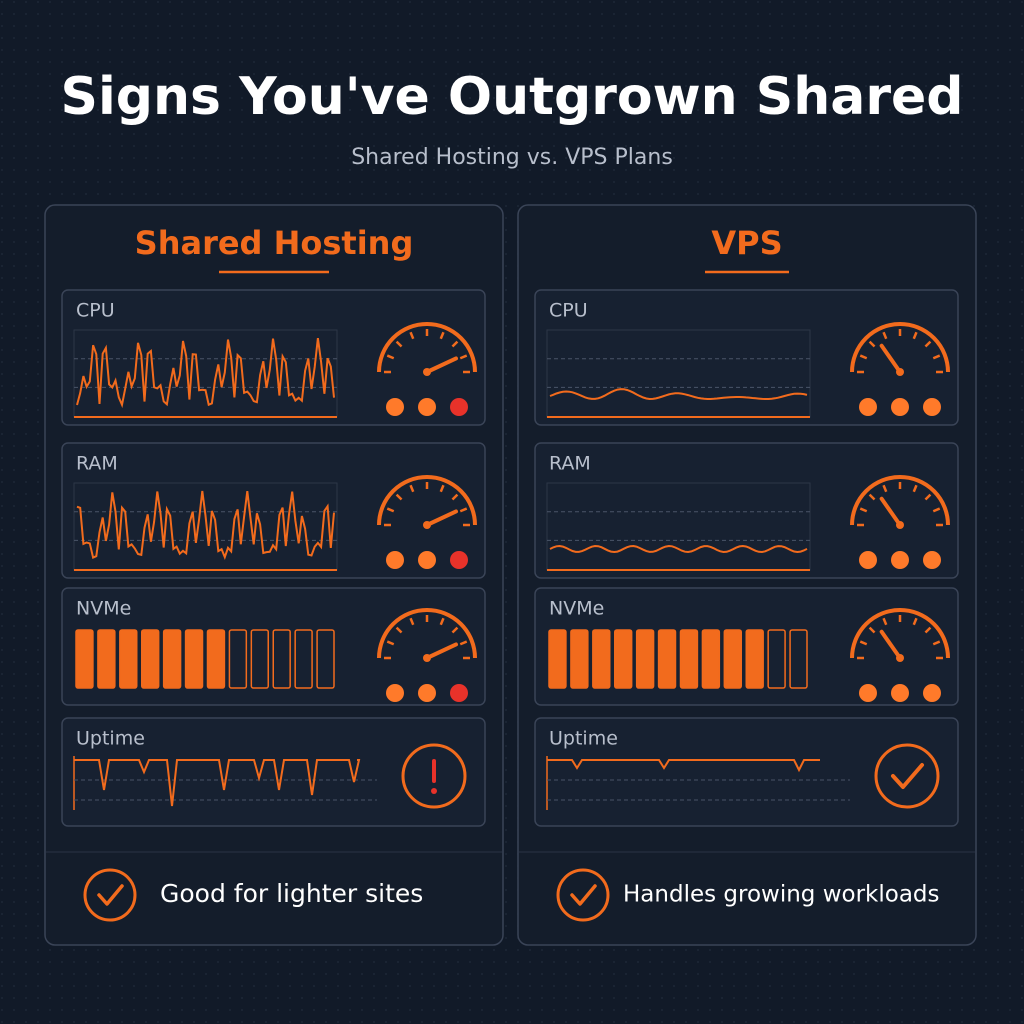  I want to click on panel-heading: Shared Hosting, so click(274, 243).